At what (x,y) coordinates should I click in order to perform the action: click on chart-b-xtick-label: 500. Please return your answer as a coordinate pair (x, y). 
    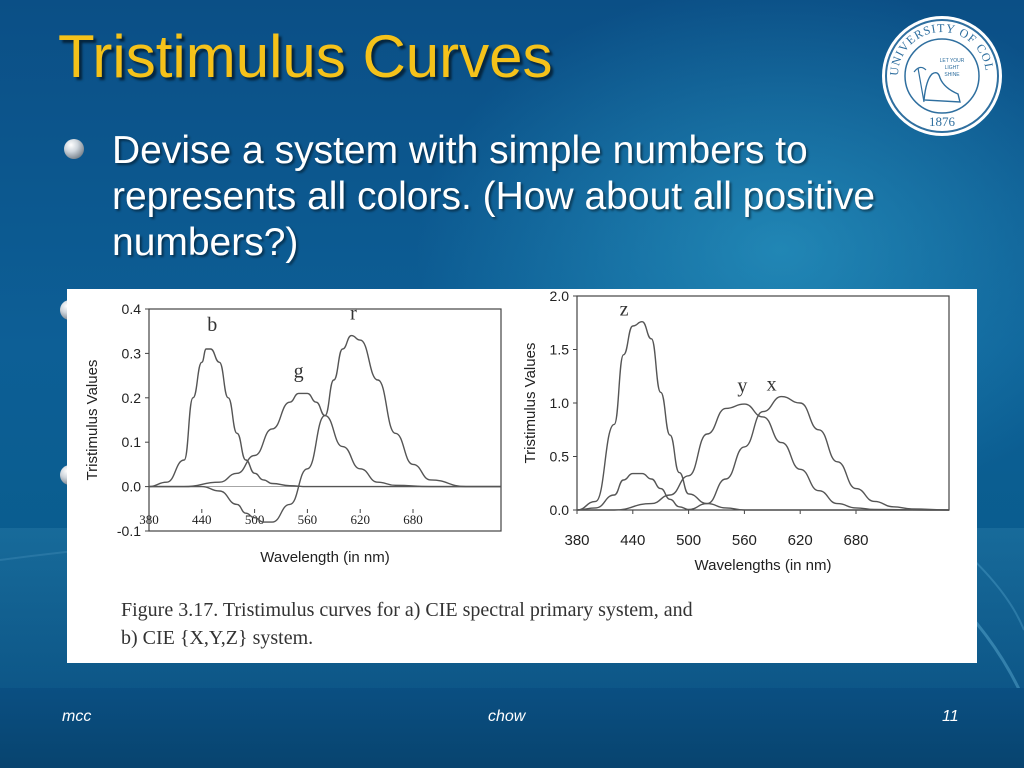
    Looking at the image, I should click on (688, 540).